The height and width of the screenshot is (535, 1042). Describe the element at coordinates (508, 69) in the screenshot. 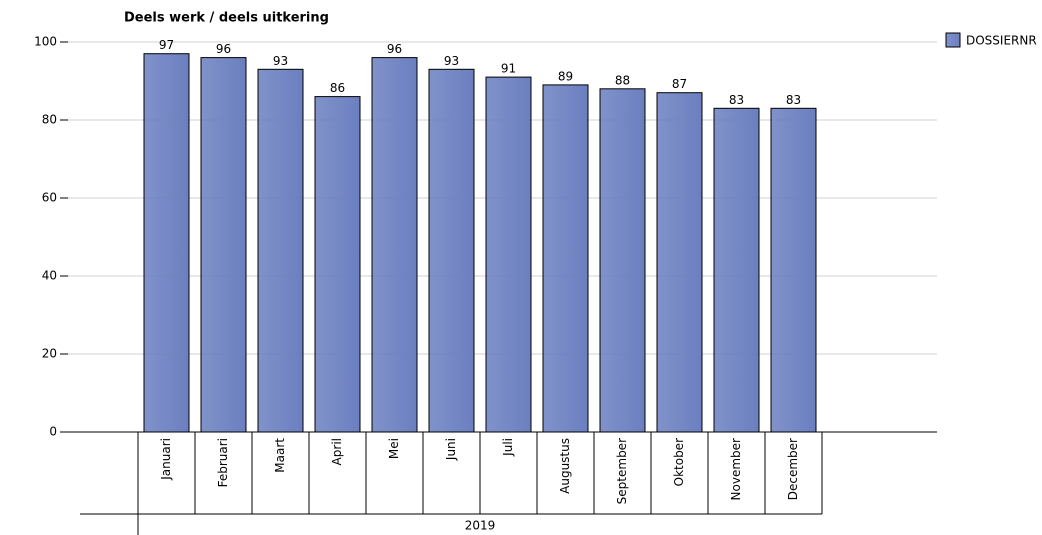

I see `value-label: 91` at that location.